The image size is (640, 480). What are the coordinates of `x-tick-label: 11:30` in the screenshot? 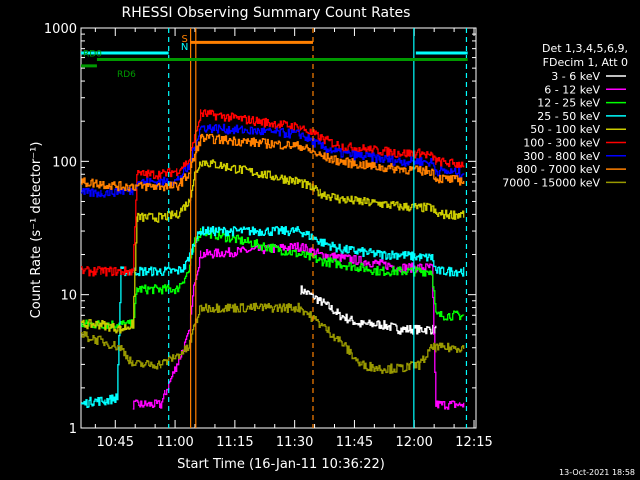 It's located at (294, 442).